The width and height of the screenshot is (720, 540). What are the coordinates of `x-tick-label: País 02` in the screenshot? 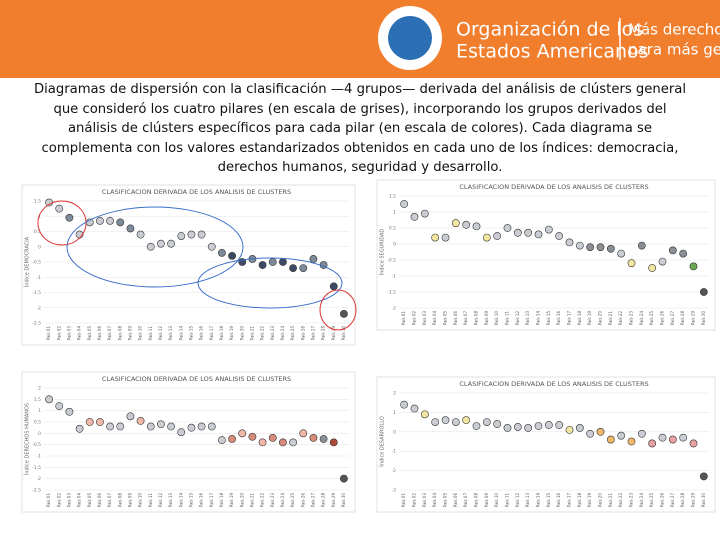 It's located at (58, 500).